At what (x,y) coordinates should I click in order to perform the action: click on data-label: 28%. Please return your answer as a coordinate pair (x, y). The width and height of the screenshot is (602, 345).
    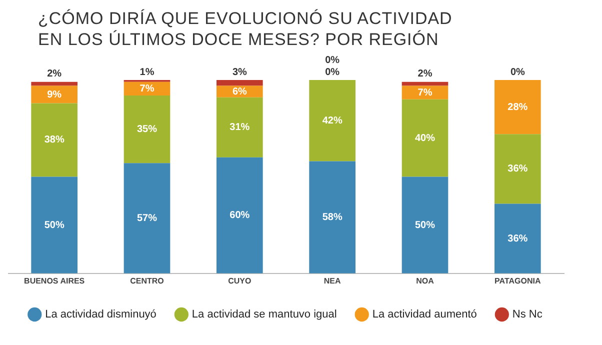
    Looking at the image, I should click on (518, 107).